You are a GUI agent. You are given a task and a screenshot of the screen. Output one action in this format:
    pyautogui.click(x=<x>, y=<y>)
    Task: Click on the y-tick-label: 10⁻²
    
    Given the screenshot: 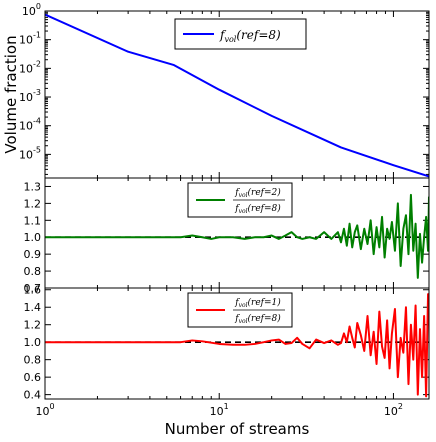 What is the action you would take?
    pyautogui.click(x=30, y=67)
    